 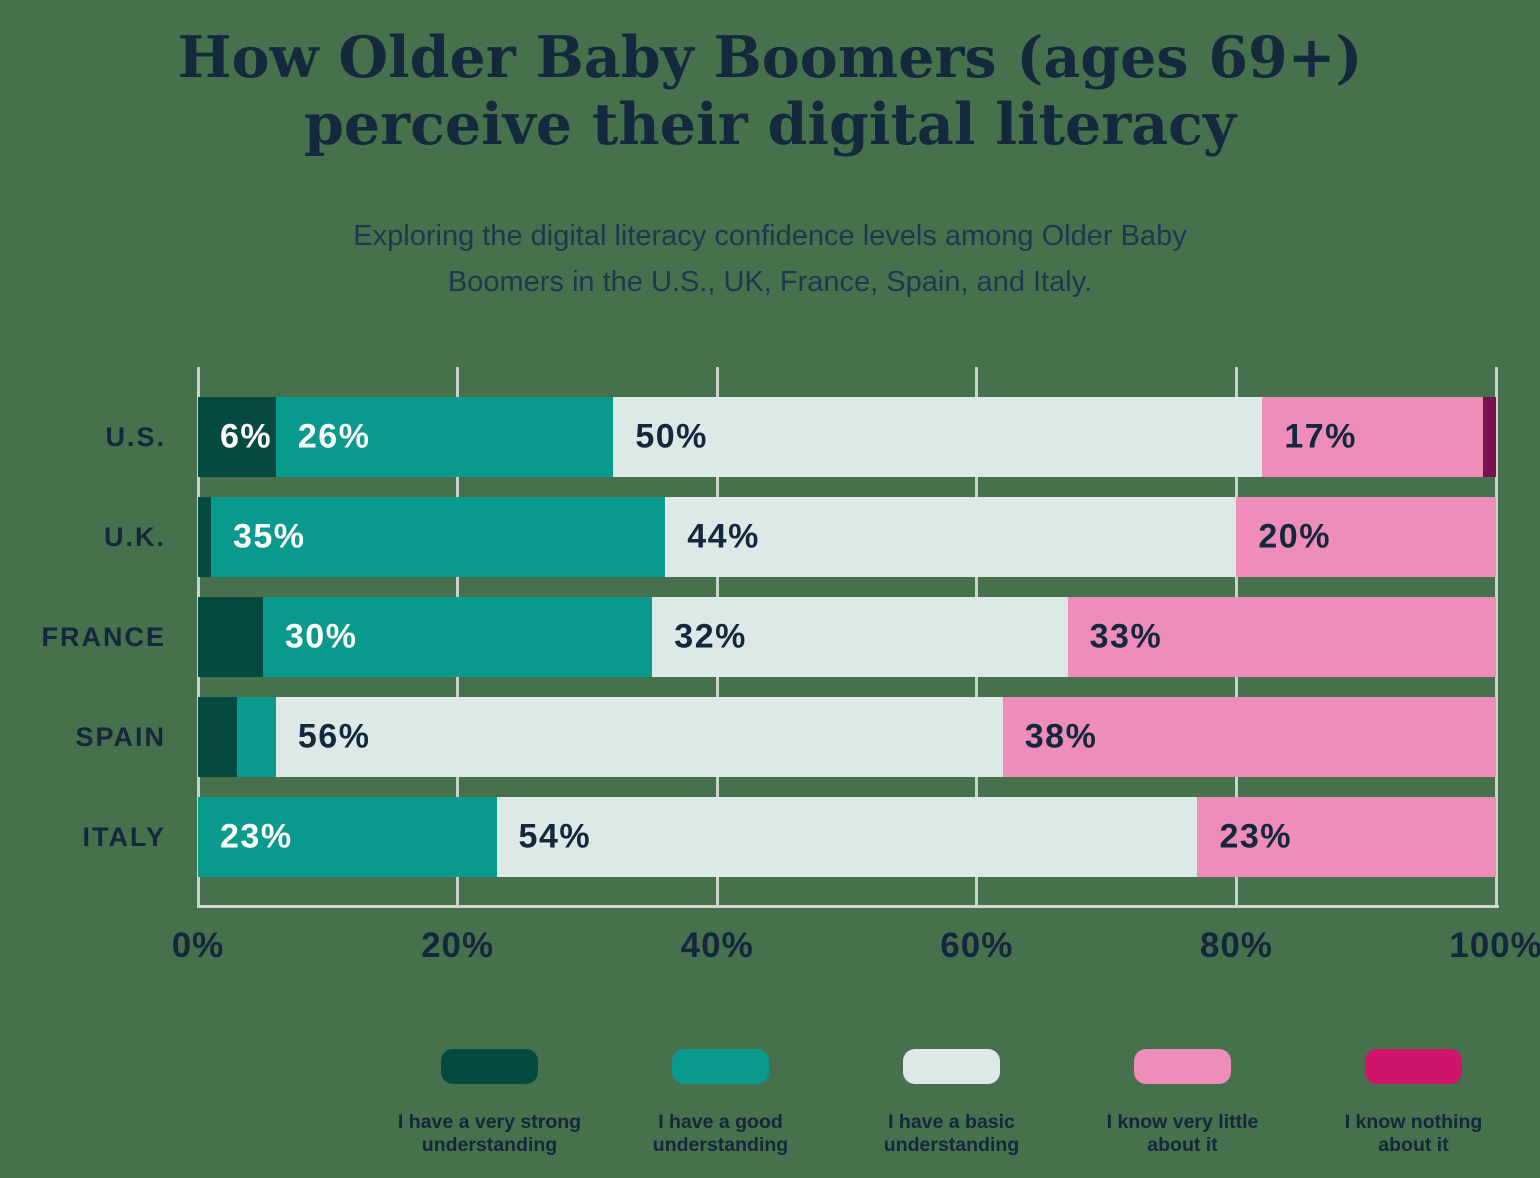 What do you see at coordinates (334, 436) in the screenshot?
I see `segment-value-us-good: 26%` at bounding box center [334, 436].